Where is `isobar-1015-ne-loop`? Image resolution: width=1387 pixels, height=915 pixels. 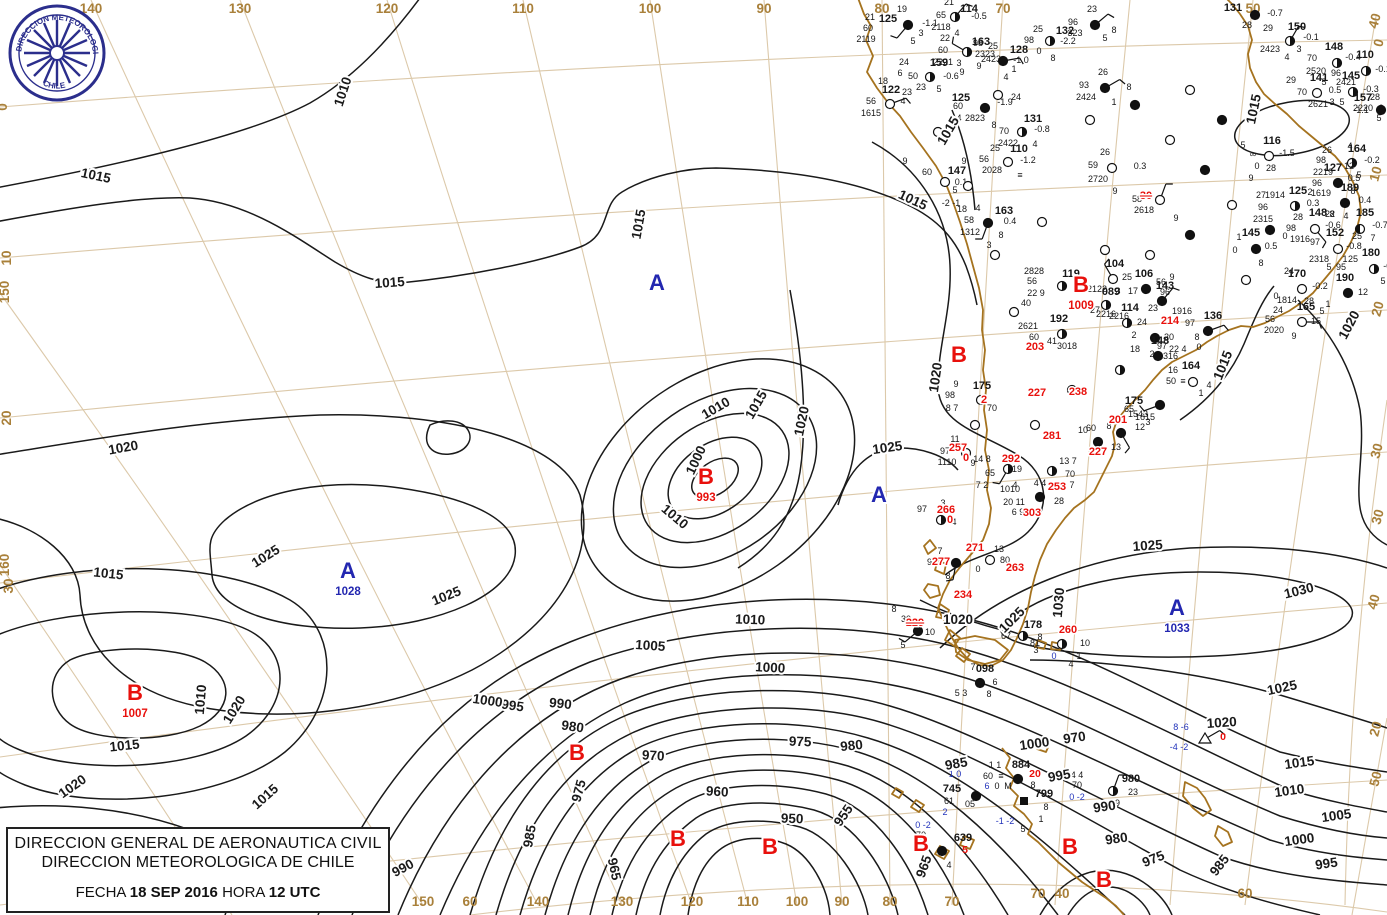 isobar-1015-ne-loop is located at coordinates (1292, 128).